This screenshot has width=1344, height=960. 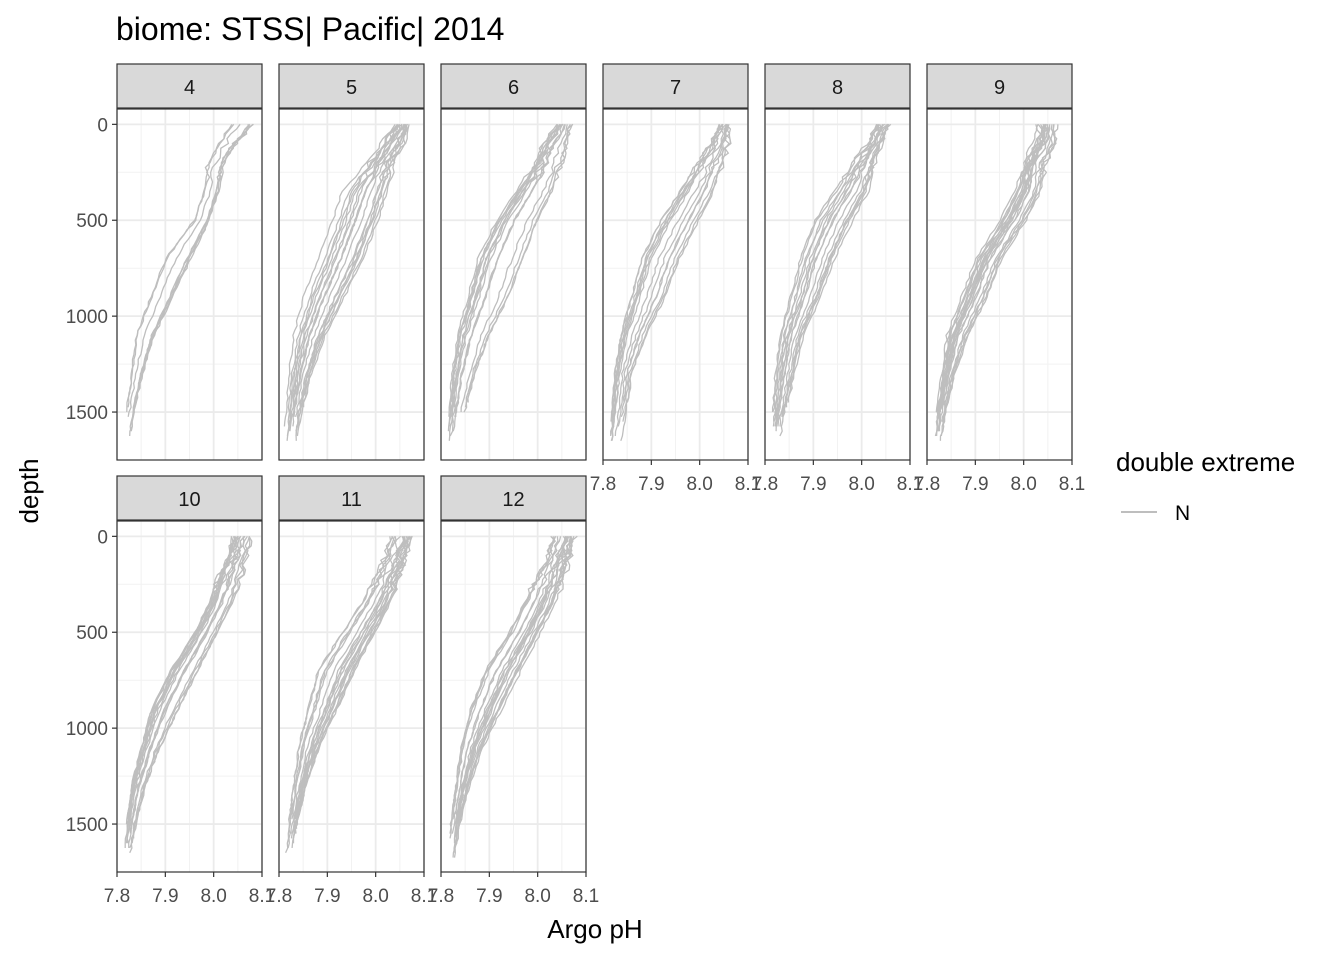 I want to click on facet-strip-label: 5, so click(x=351, y=88).